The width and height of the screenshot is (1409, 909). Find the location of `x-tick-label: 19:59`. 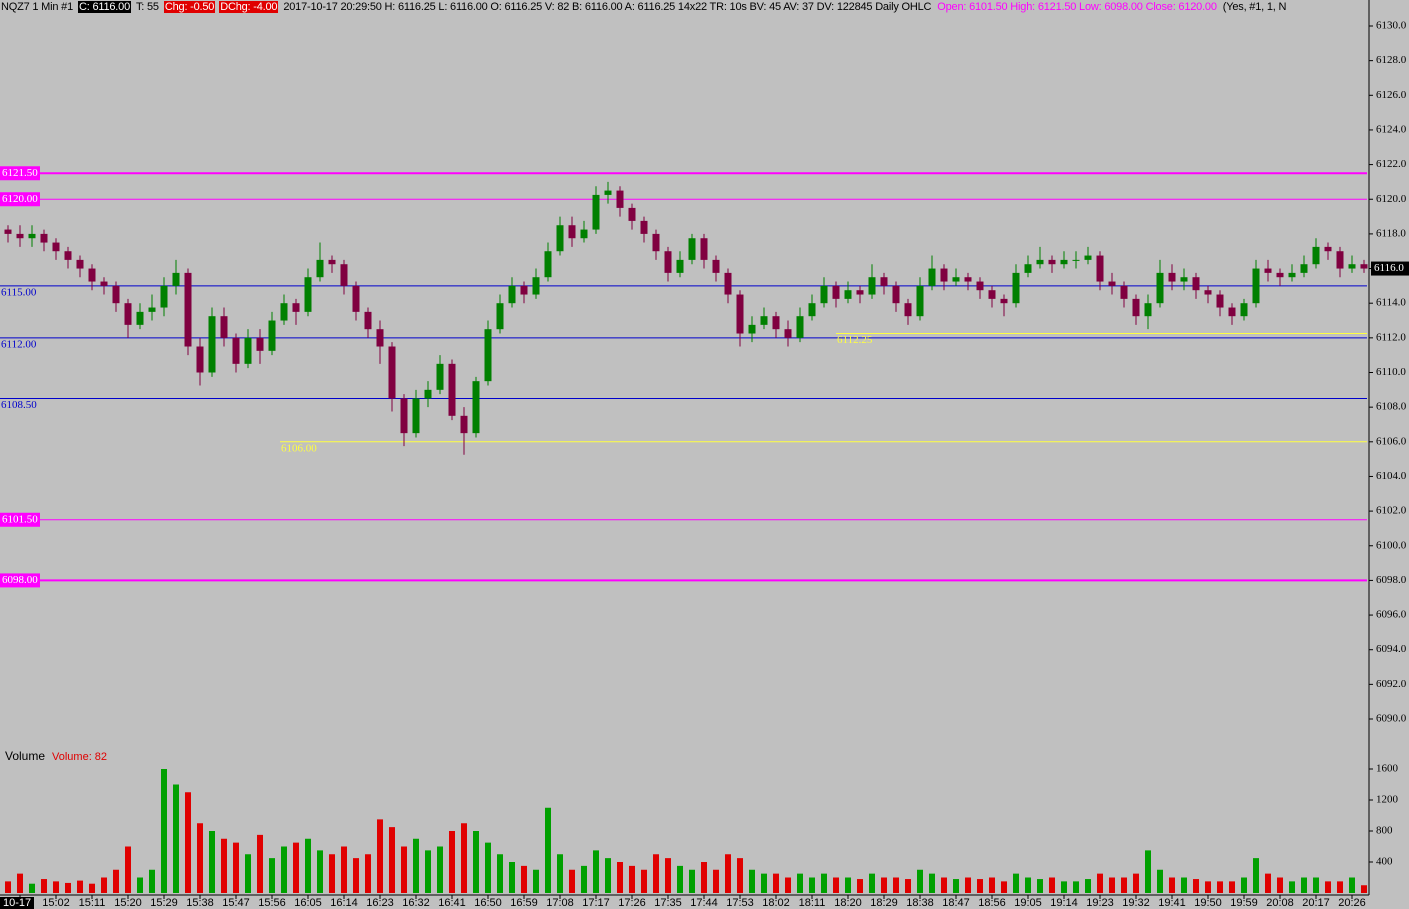

x-tick-label: 19:59 is located at coordinates (1244, 903).